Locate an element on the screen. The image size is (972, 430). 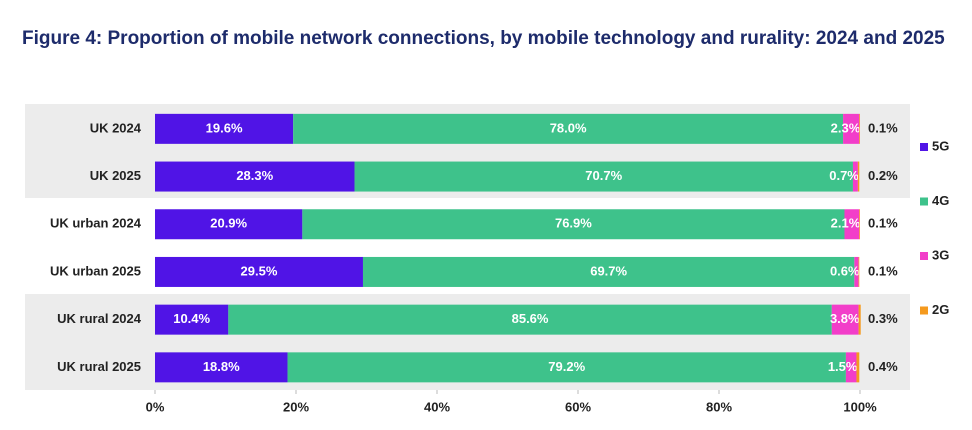
value-label: 0.2% is located at coordinates (883, 175).